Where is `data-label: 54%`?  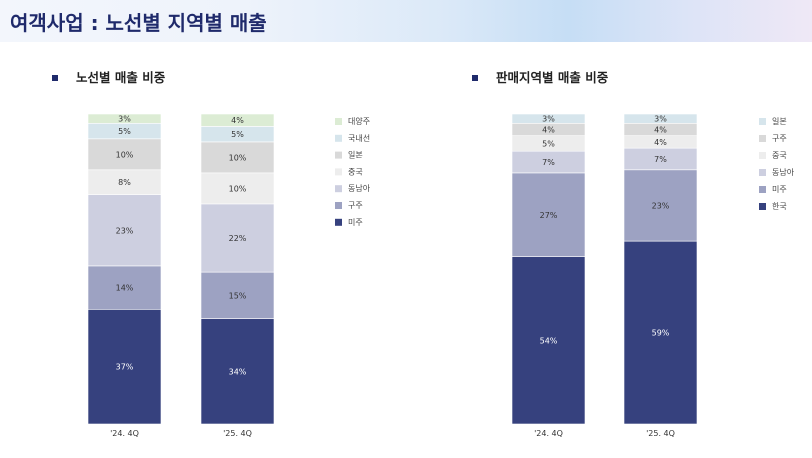 data-label: 54% is located at coordinates (549, 340).